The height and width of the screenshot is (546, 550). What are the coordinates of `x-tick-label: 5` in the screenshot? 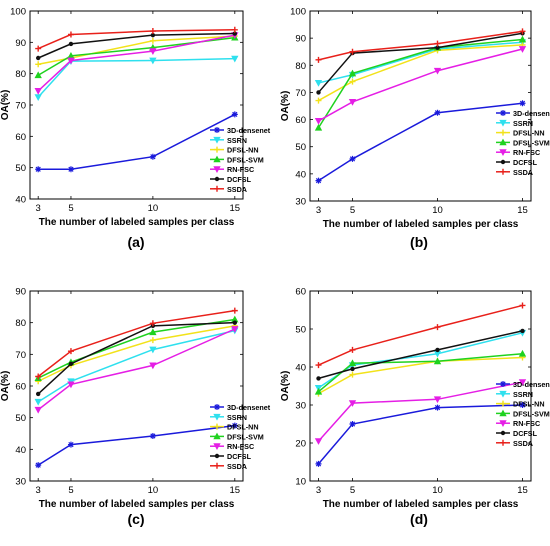 It's located at (70, 490).